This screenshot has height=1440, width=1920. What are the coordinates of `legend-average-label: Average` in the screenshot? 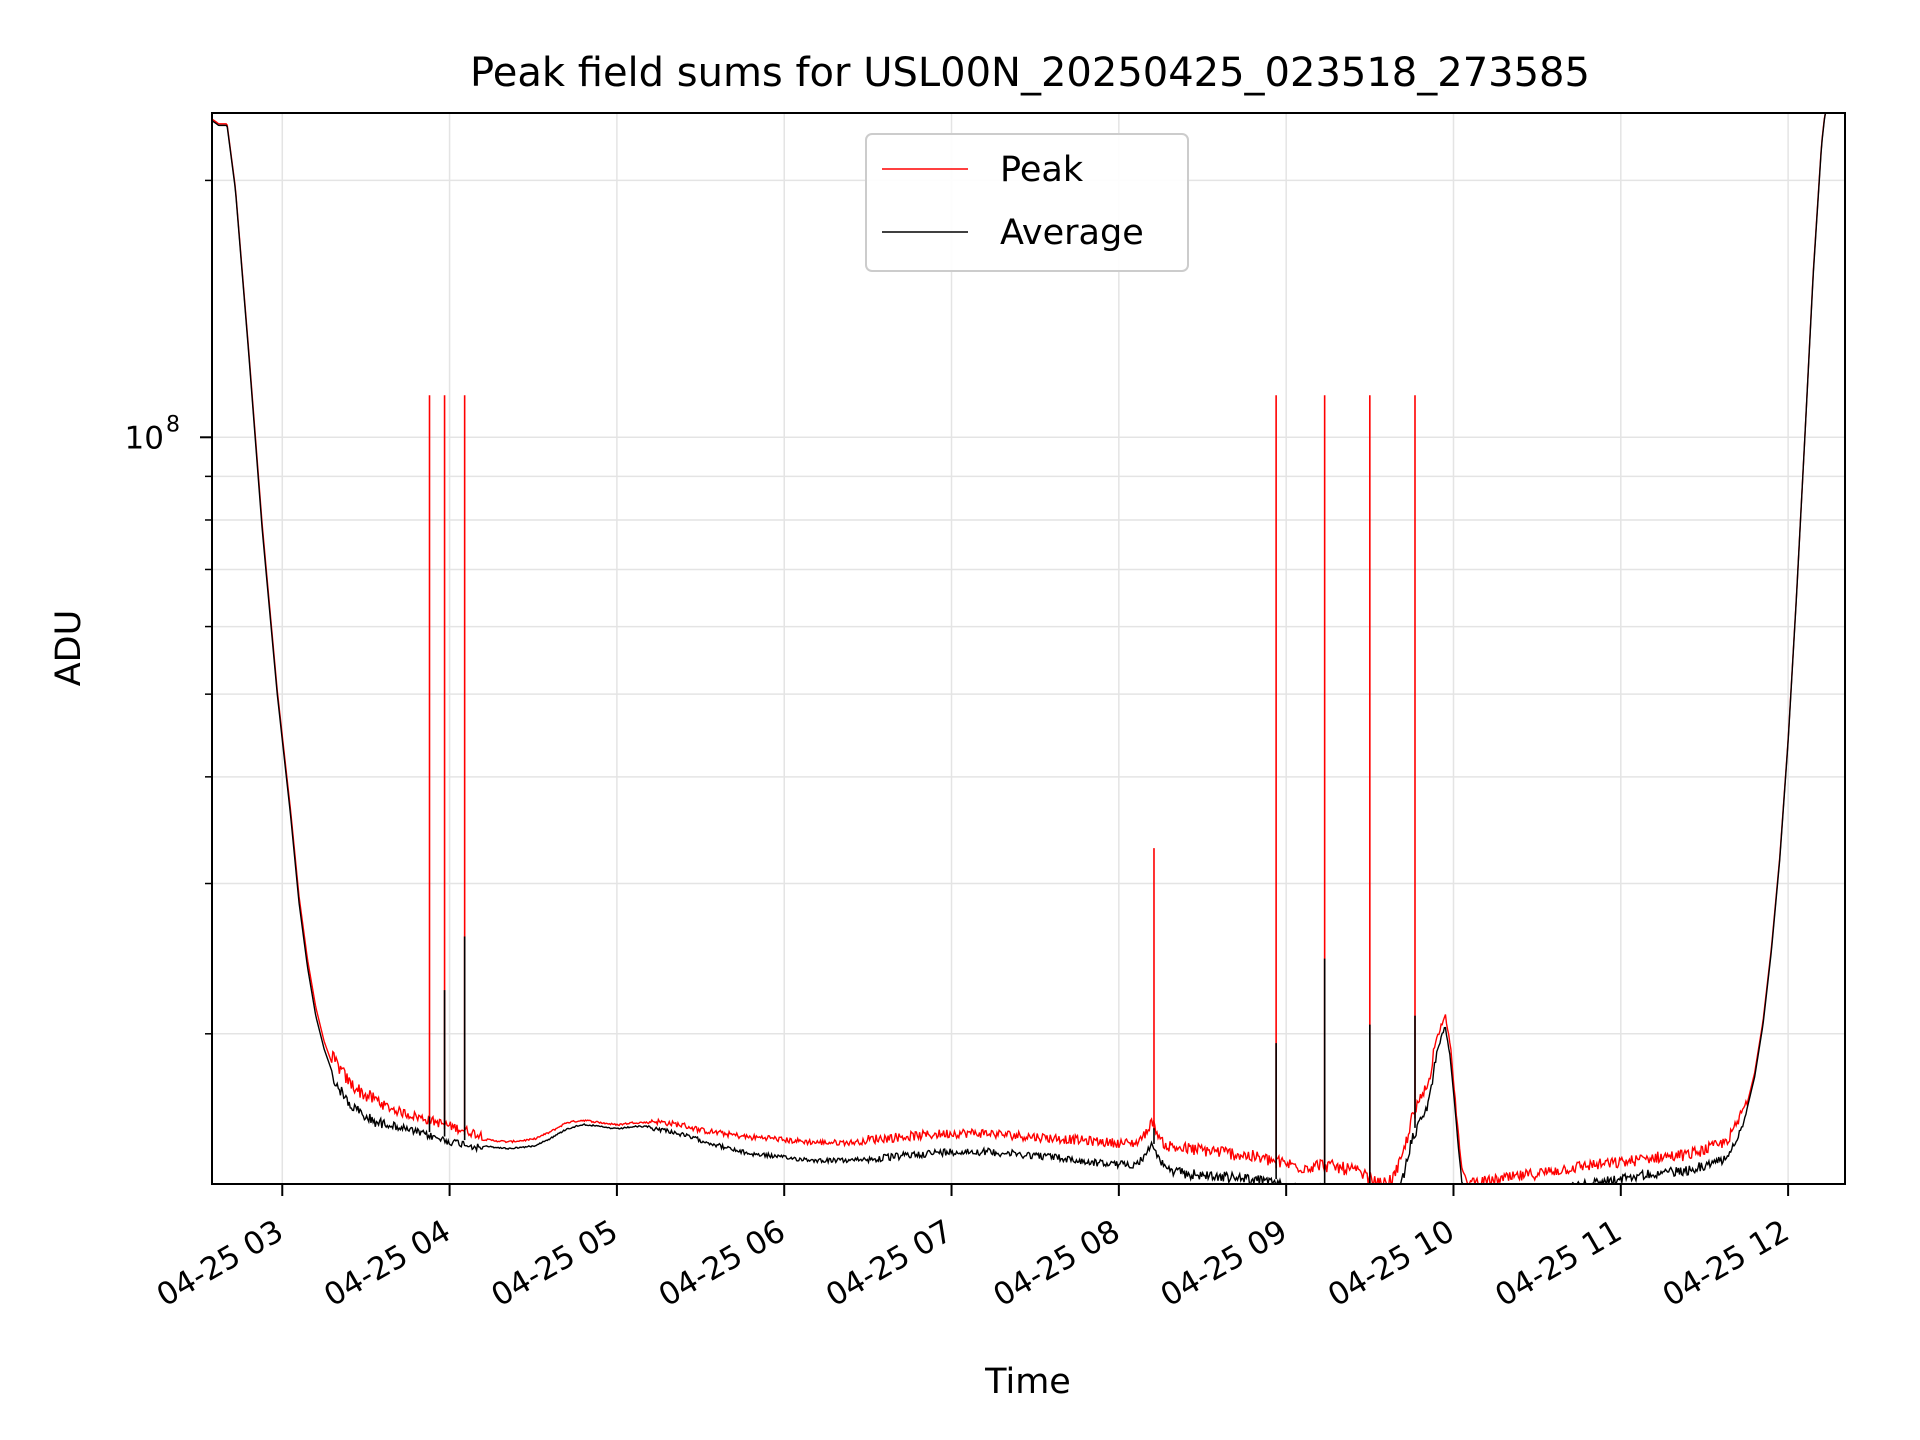 It's located at (1072, 233).